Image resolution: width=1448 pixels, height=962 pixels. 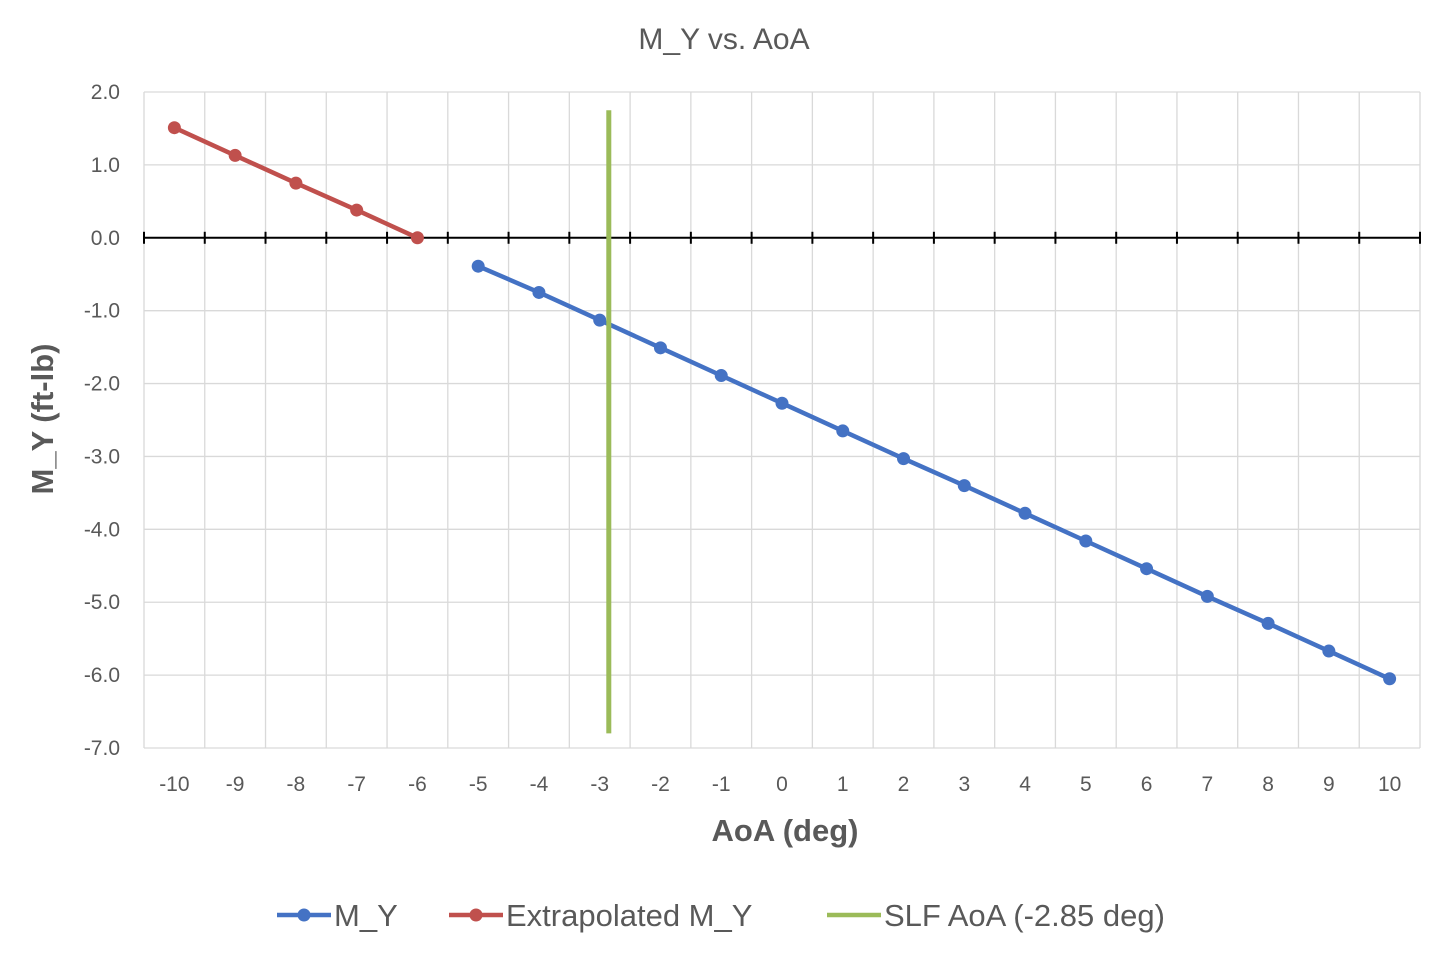 I want to click on legend-item: M_Y, so click(x=337, y=915).